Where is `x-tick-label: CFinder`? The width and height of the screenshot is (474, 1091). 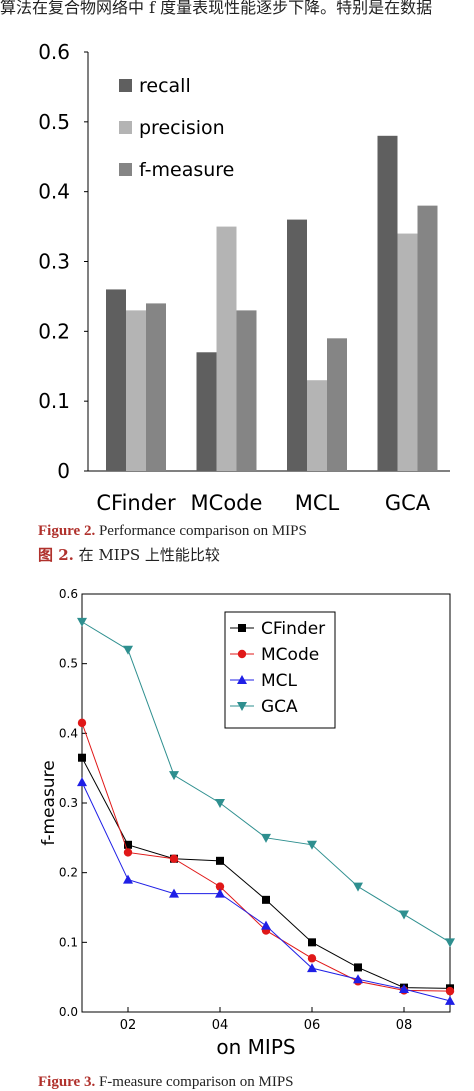
x-tick-label: CFinder is located at coordinates (136, 503).